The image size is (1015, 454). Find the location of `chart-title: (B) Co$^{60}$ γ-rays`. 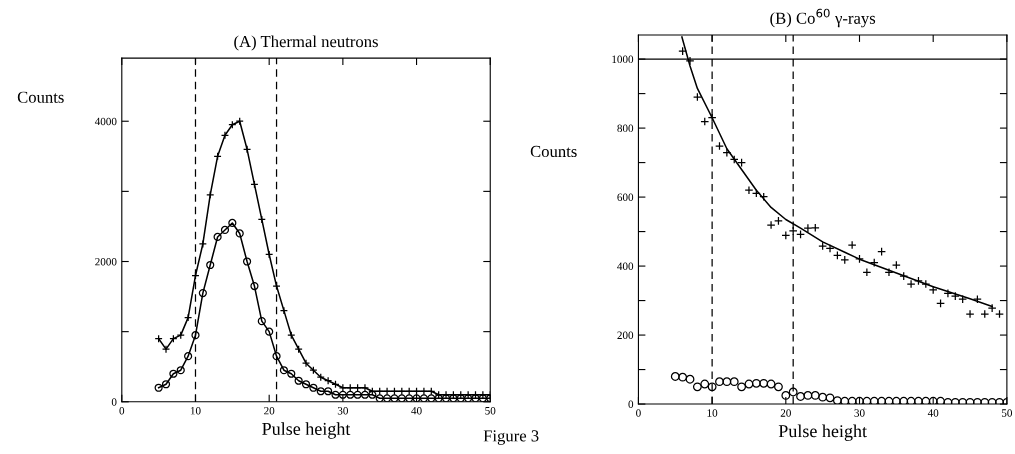

chart-title: (B) Co$^{60}$ γ-rays is located at coordinates (823, 18).